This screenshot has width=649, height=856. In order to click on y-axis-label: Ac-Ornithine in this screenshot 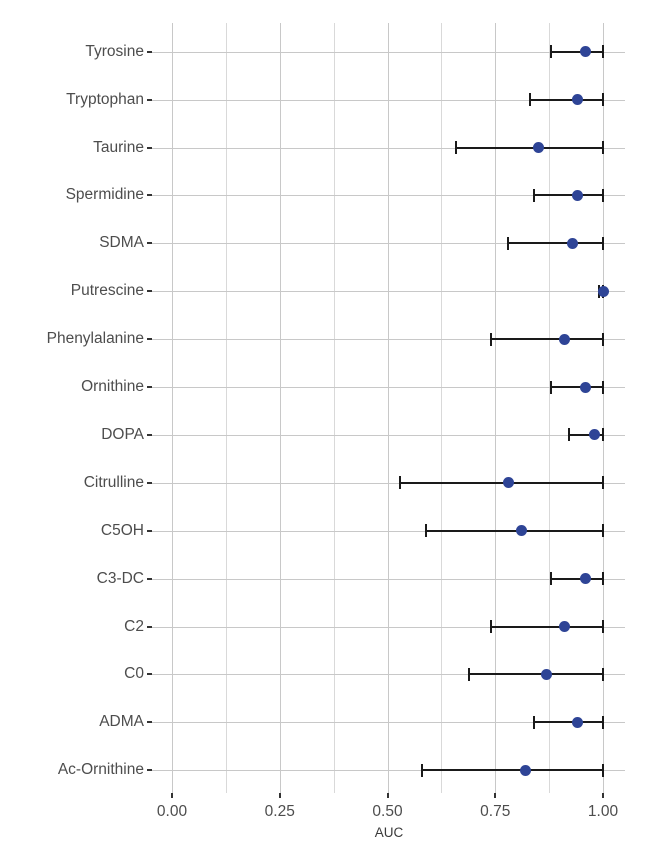, I will do `click(100, 770)`.